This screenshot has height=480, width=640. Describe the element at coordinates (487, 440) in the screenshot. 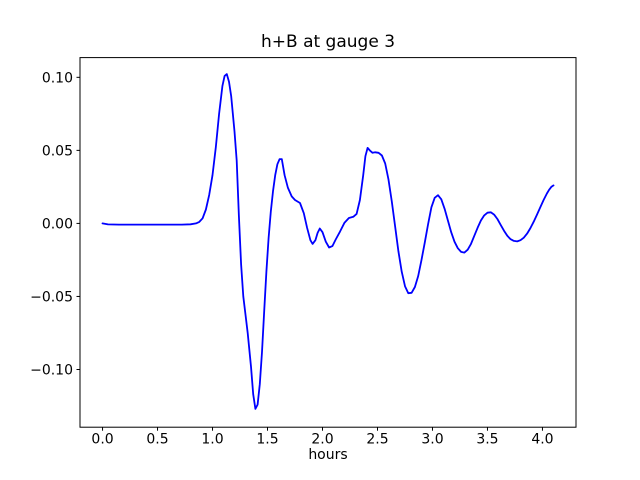

I see `x-tick-label: 3.5` at that location.